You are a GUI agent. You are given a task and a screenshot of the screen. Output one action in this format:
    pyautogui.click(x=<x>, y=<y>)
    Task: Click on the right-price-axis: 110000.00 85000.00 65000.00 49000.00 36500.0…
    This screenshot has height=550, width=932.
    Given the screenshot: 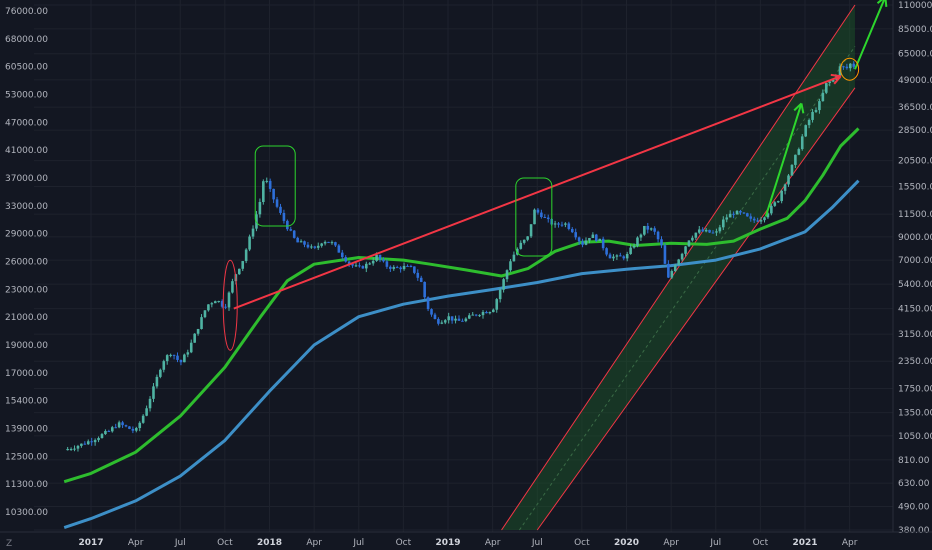 What is the action you would take?
    pyautogui.click(x=912, y=268)
    